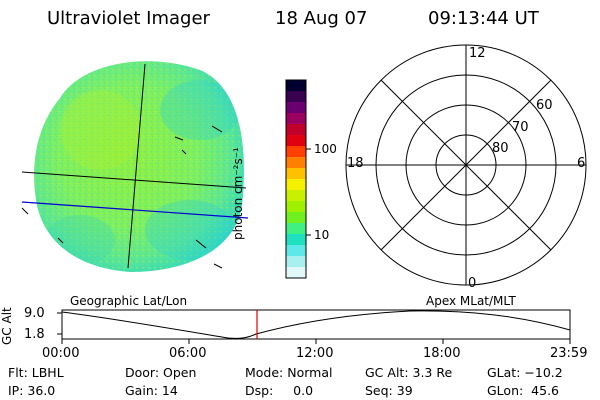 The height and width of the screenshot is (400, 600). I want to click on colorbar-tick-10: 10, so click(322, 235).